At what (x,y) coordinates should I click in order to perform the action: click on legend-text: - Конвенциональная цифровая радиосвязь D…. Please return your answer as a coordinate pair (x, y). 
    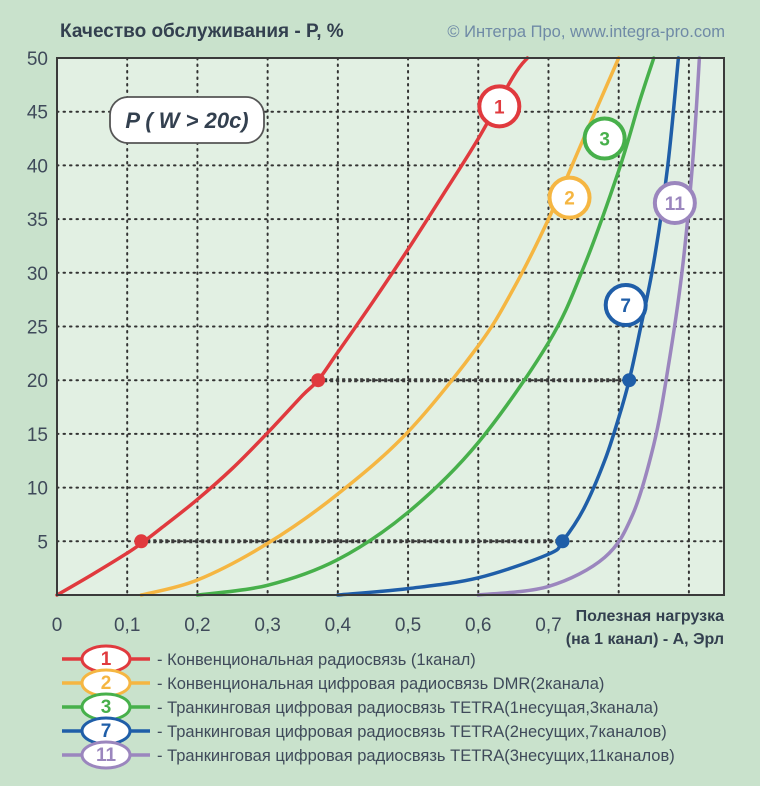
    Looking at the image, I should click on (380, 684).